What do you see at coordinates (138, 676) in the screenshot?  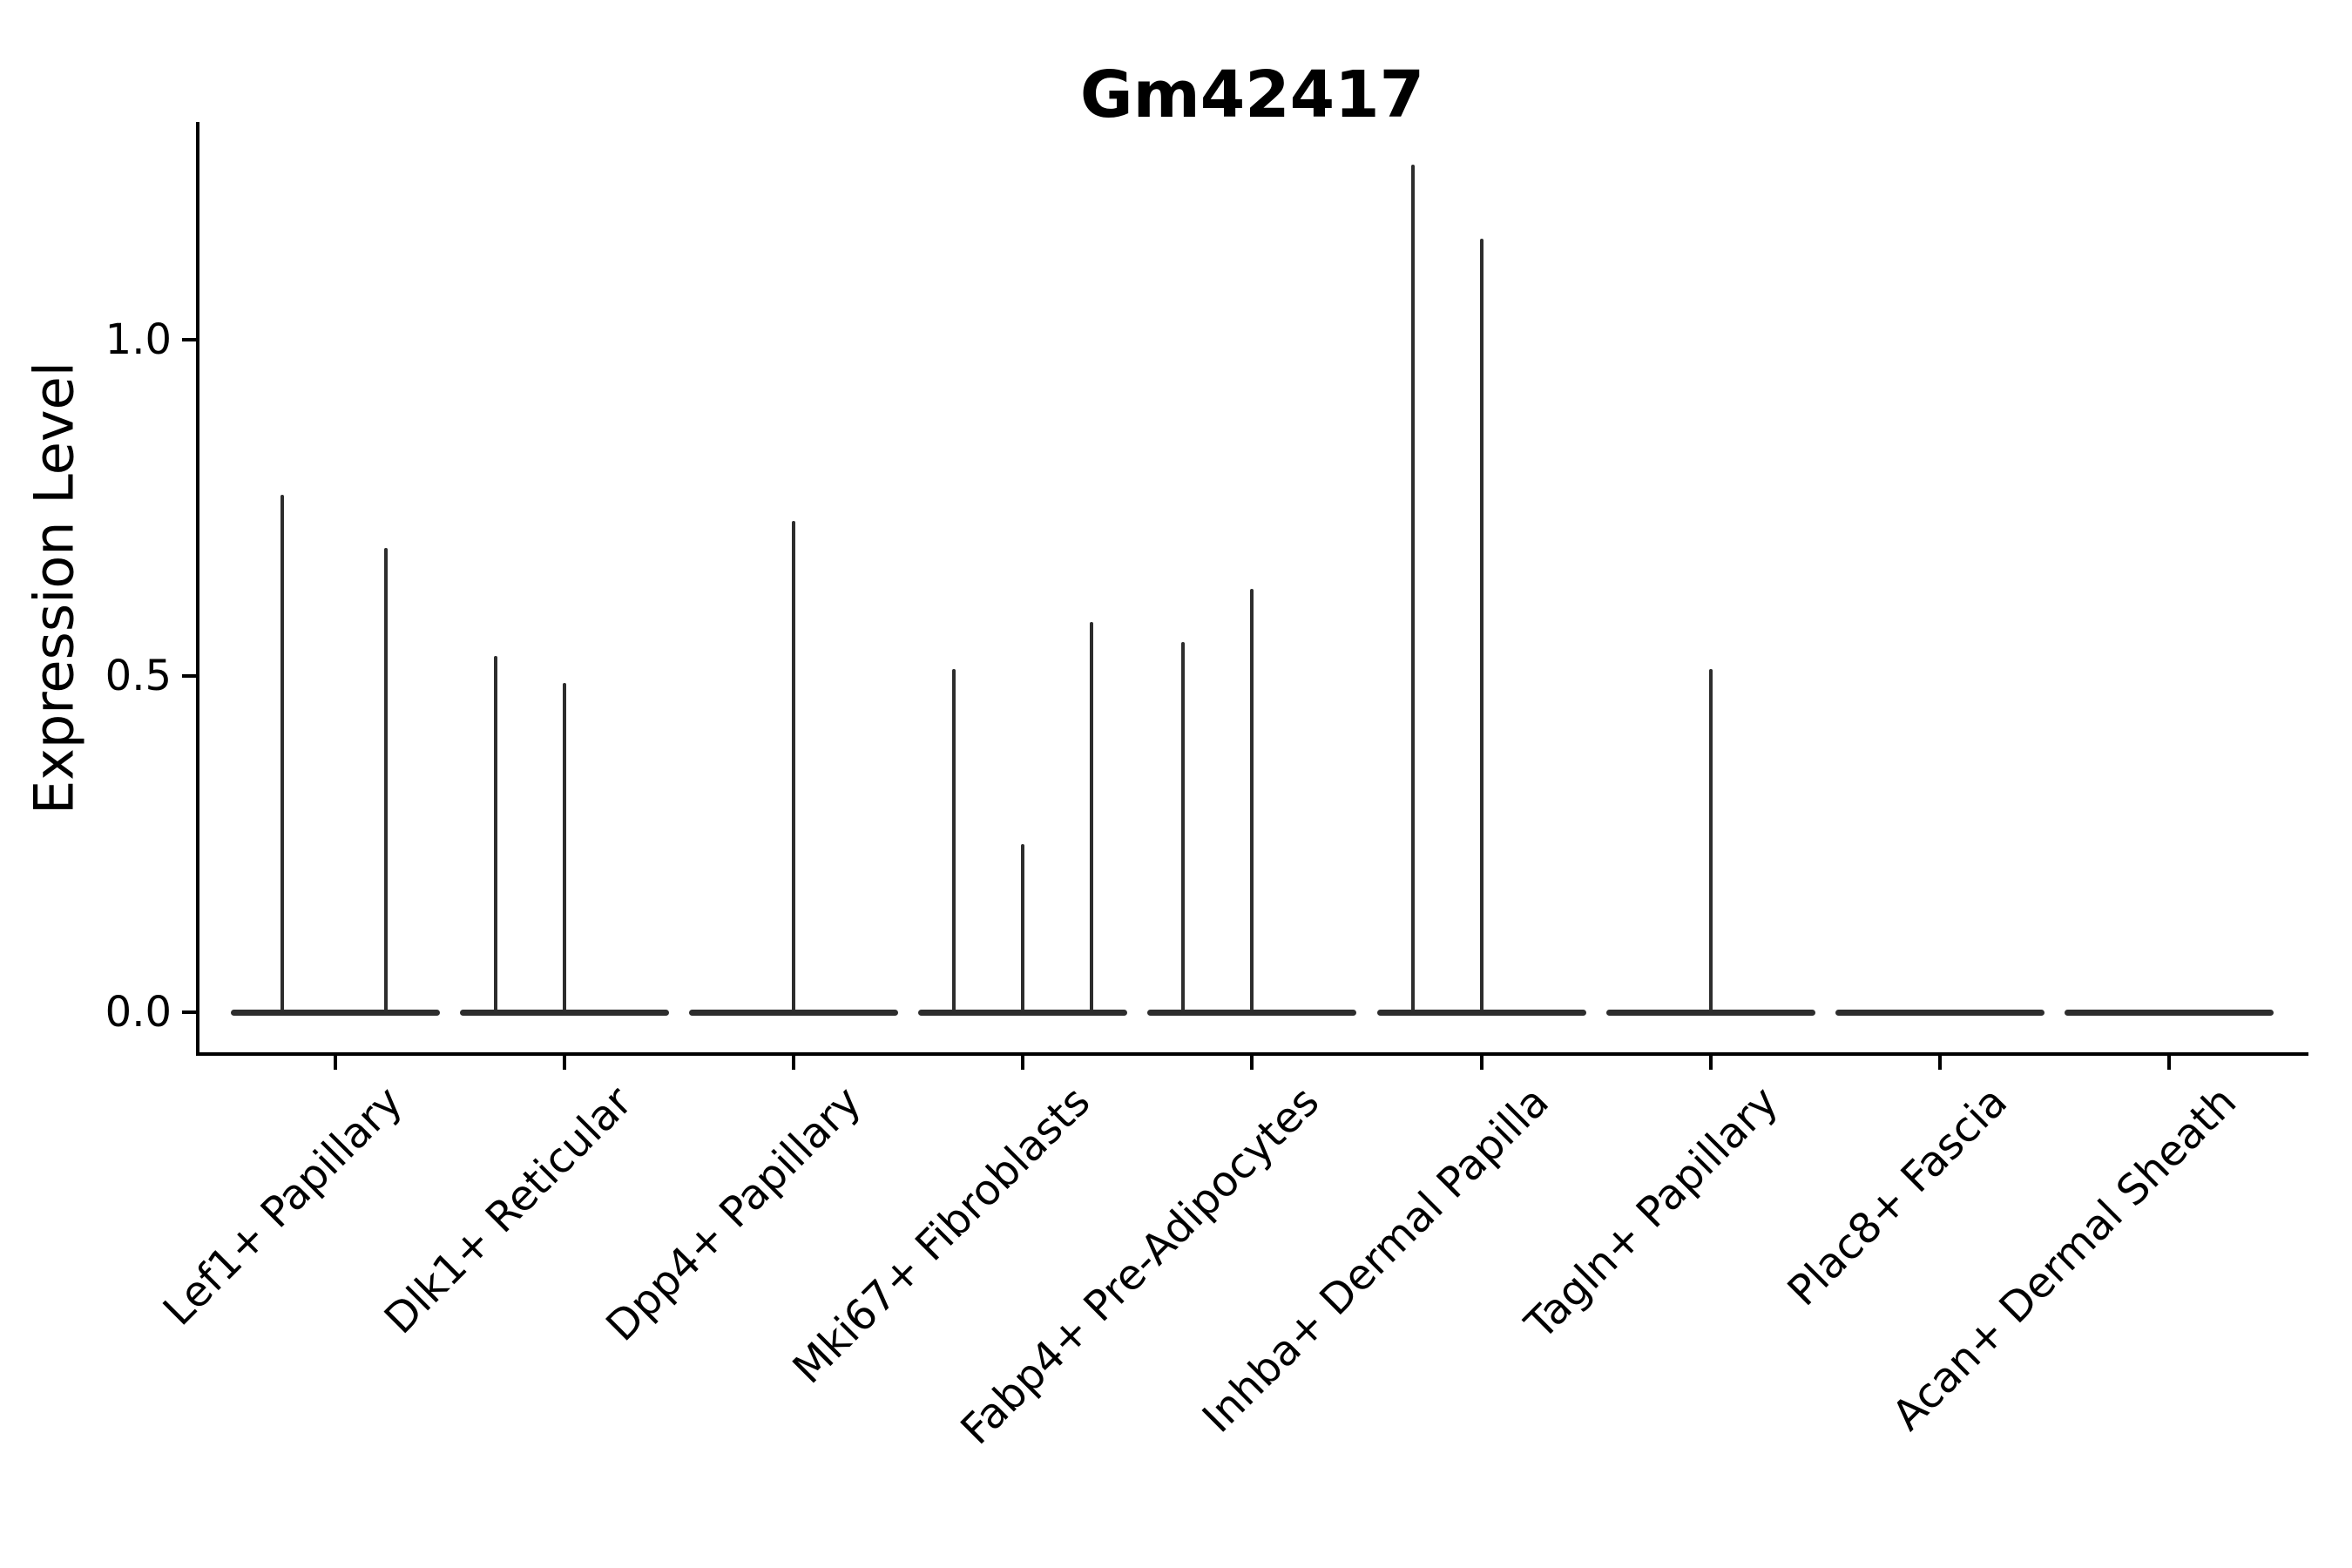 I see `y-tick-label: 0.5` at bounding box center [138, 676].